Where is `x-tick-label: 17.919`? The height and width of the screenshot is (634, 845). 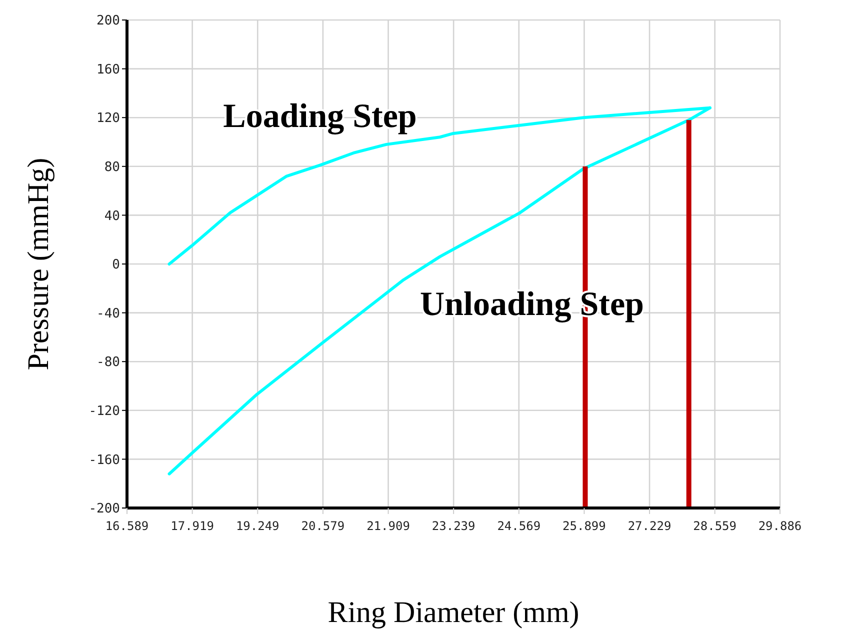 x-tick-label: 17.919 is located at coordinates (192, 526).